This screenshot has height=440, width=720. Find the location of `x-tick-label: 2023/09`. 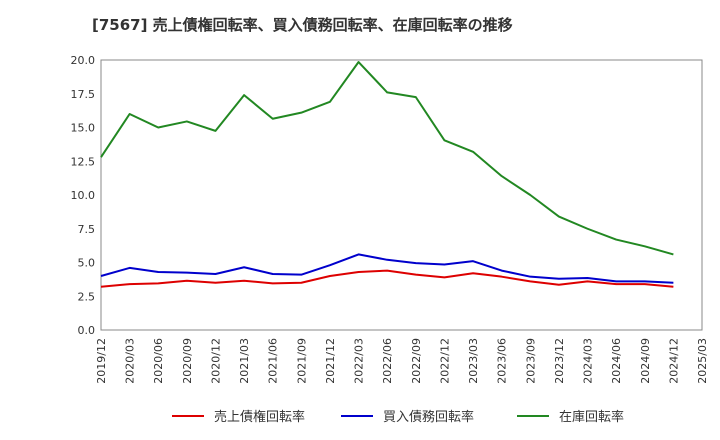

x-tick-label: 2023/09 is located at coordinates (530, 361).